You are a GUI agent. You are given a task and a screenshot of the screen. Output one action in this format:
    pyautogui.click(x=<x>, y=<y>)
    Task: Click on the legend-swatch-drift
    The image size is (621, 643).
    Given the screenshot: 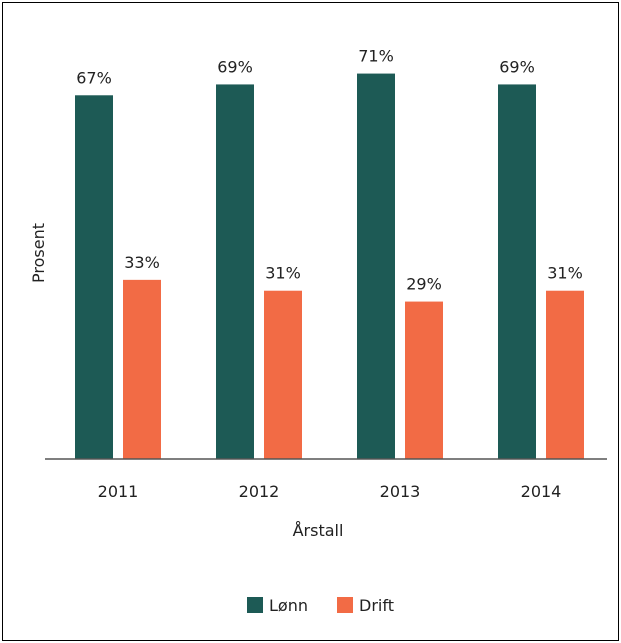 What is the action you would take?
    pyautogui.click(x=345, y=605)
    